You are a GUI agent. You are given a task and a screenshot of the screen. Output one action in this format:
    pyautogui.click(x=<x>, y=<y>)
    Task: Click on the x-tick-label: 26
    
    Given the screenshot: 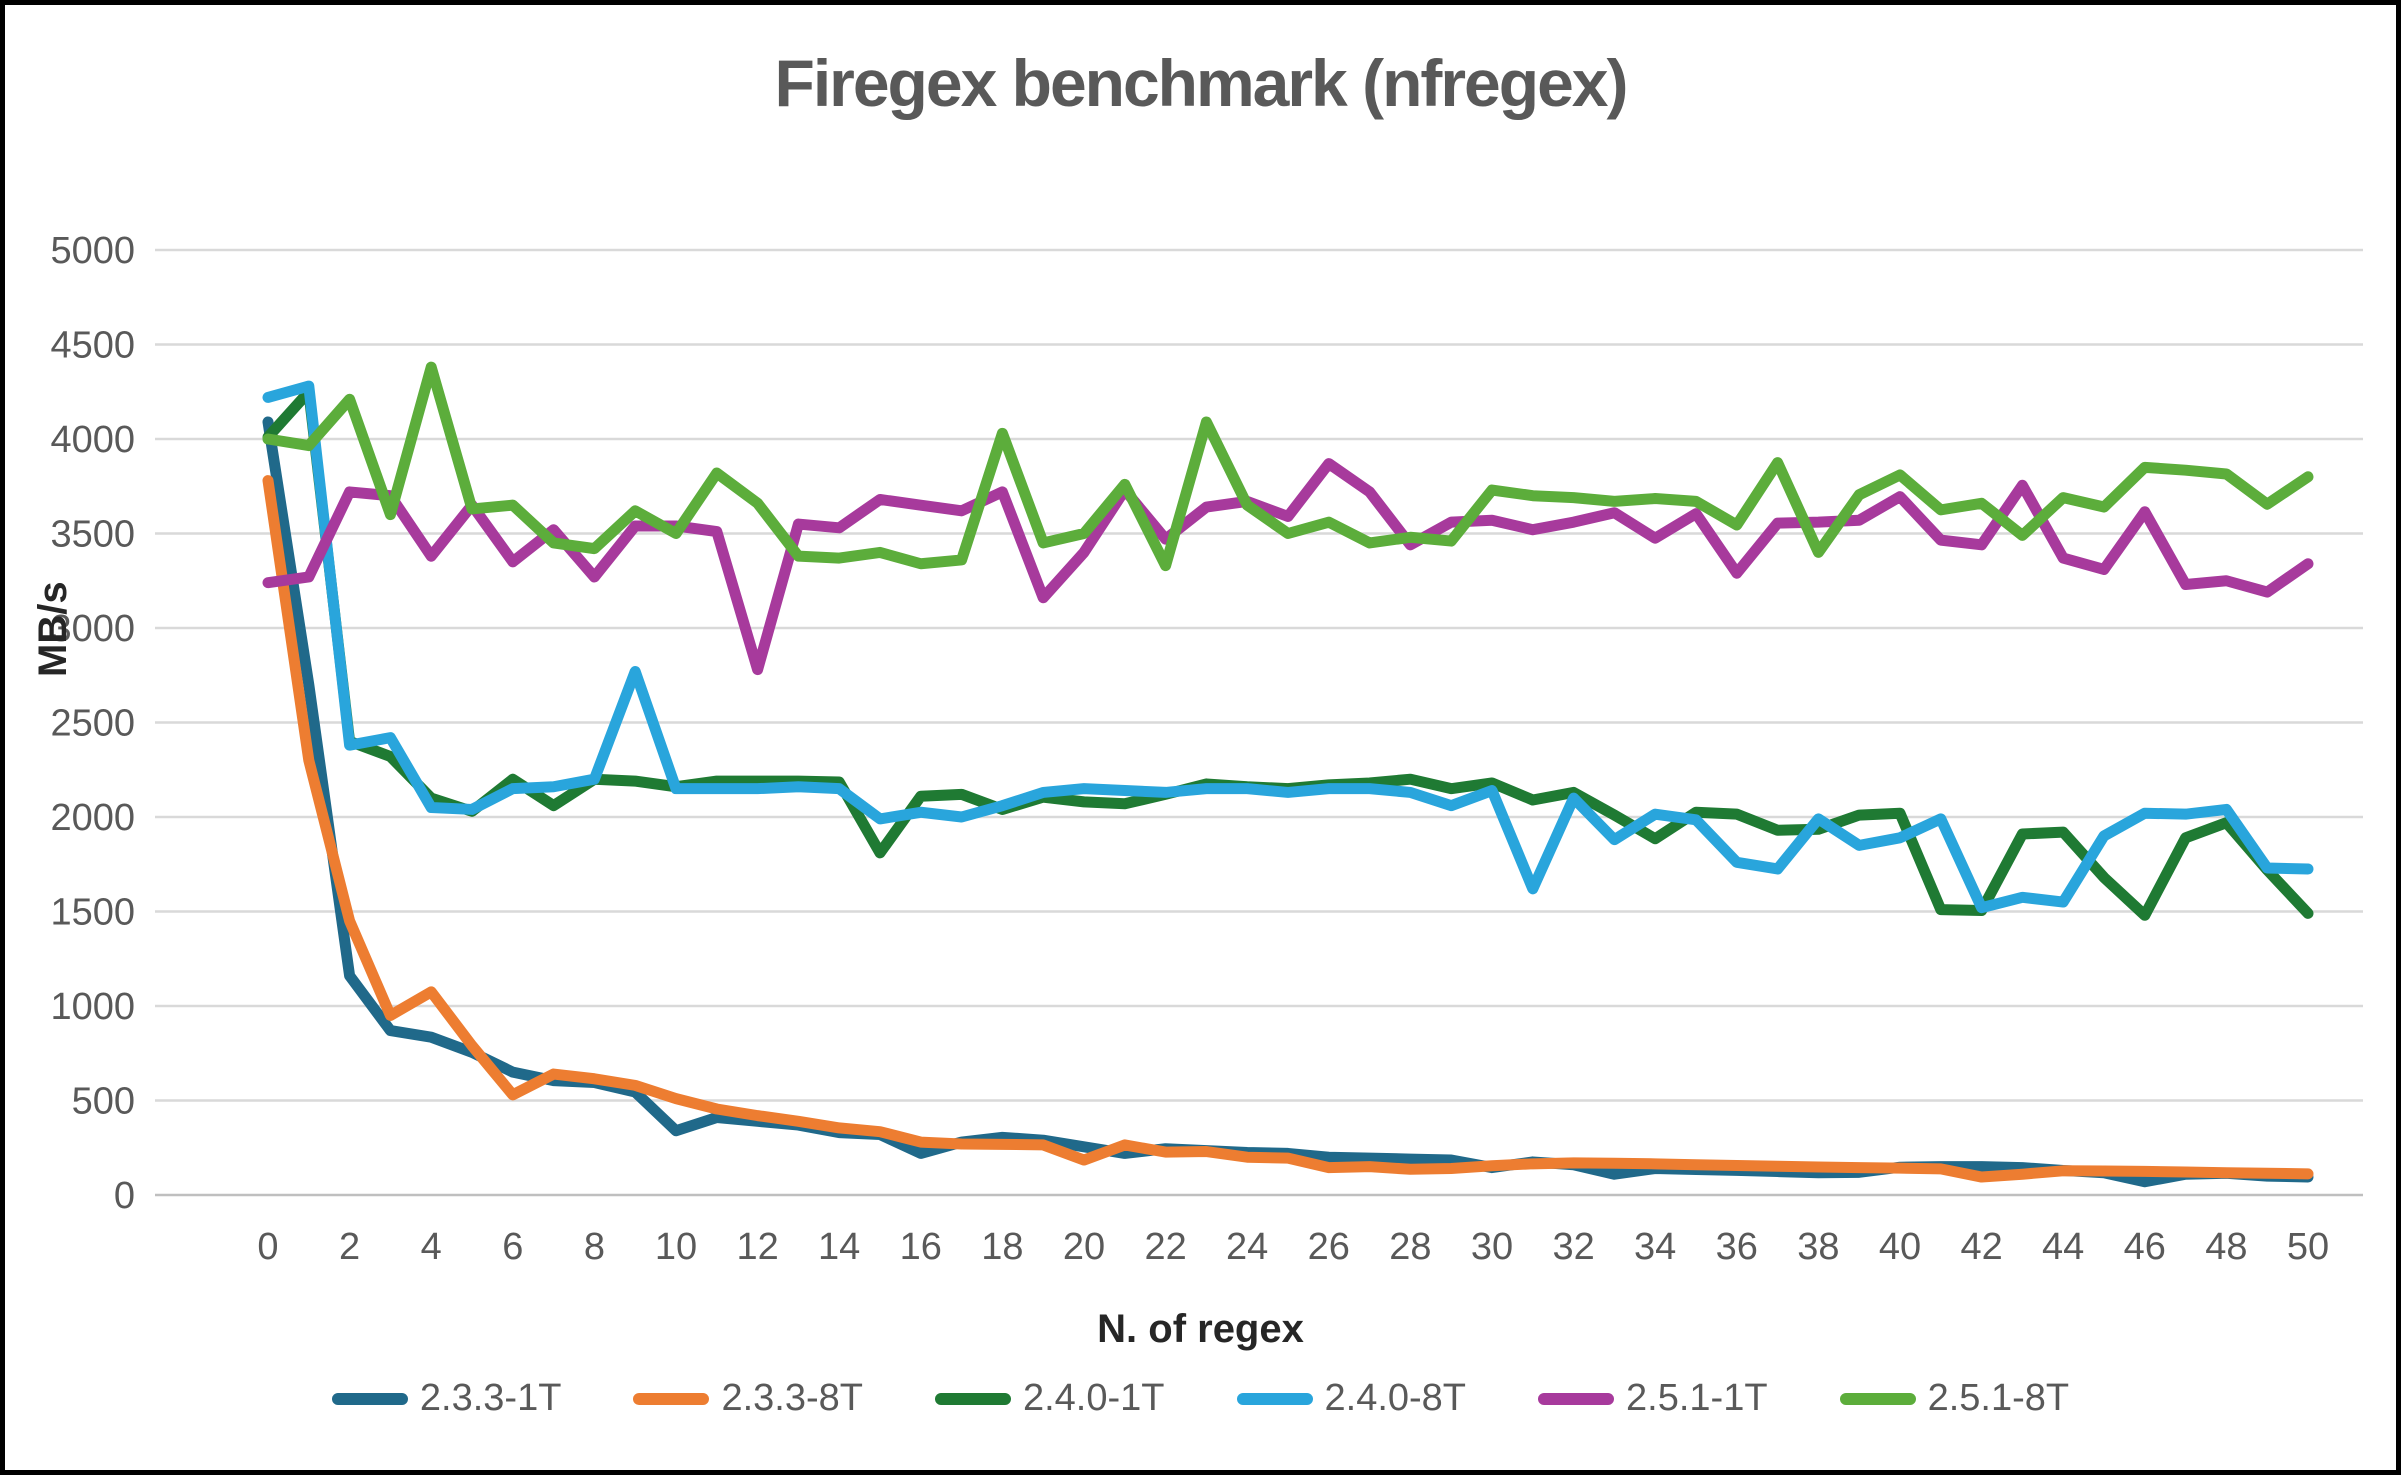 What is the action you would take?
    pyautogui.click(x=1329, y=1247)
    